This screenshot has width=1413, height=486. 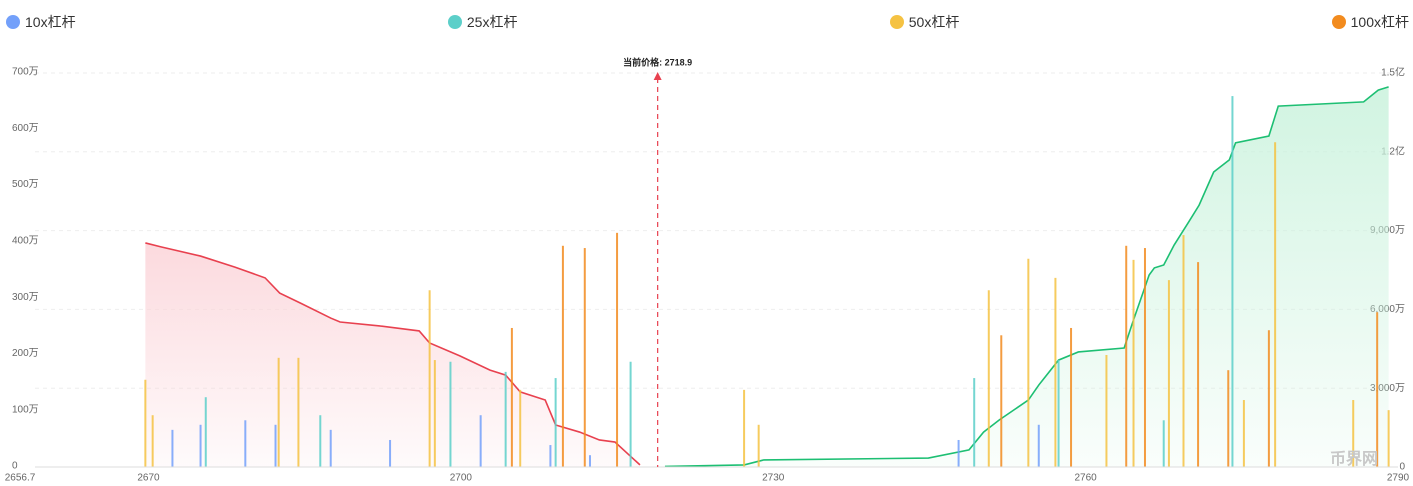 I want to click on legend: 10x杠杆 25x杠杆 50x杠杆 100x杠杆, so click(x=707, y=22).